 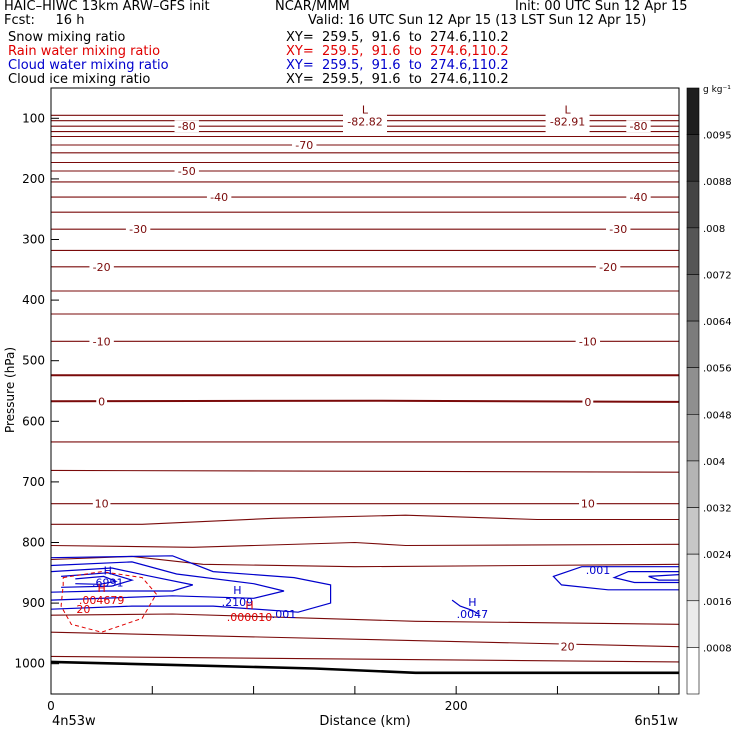 I want to click on y-tick-label-1000: 1000, so click(x=29, y=664).